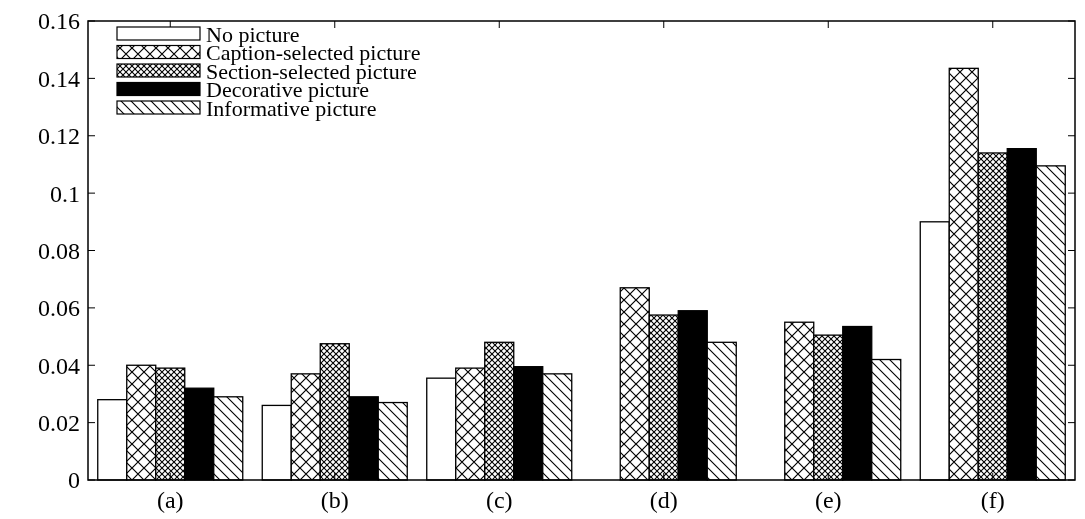 The image size is (1085, 519). Describe the element at coordinates (59, 308) in the screenshot. I see `y-tick-label: 0.06` at that location.